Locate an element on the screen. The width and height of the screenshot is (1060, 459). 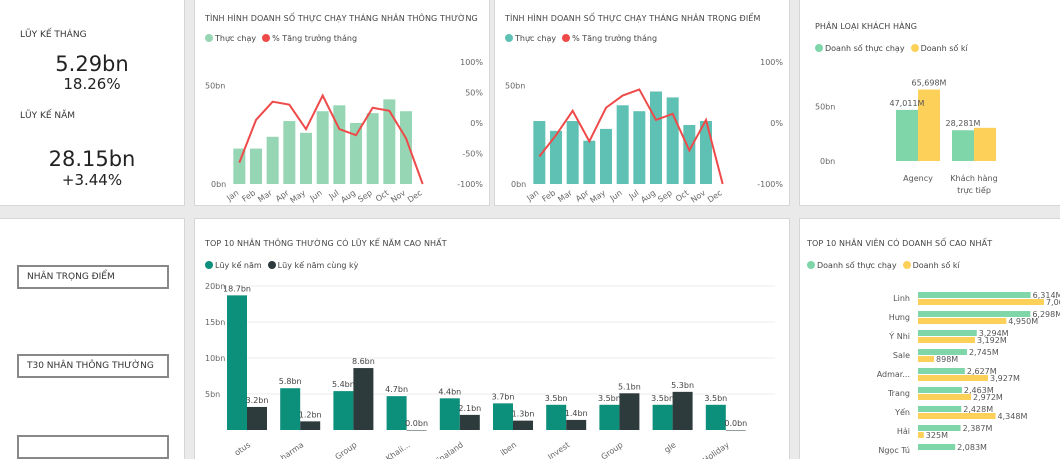
data-label: 2,745M is located at coordinates (984, 352).